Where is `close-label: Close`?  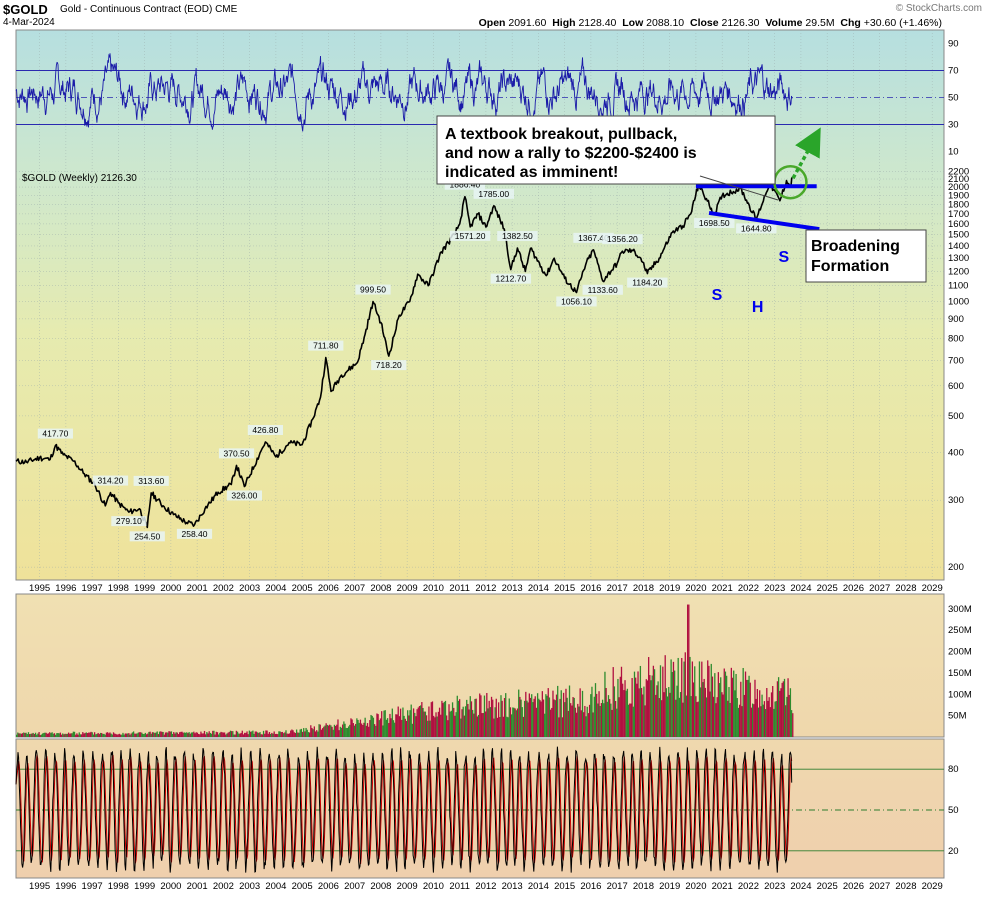 close-label: Close is located at coordinates (704, 23).